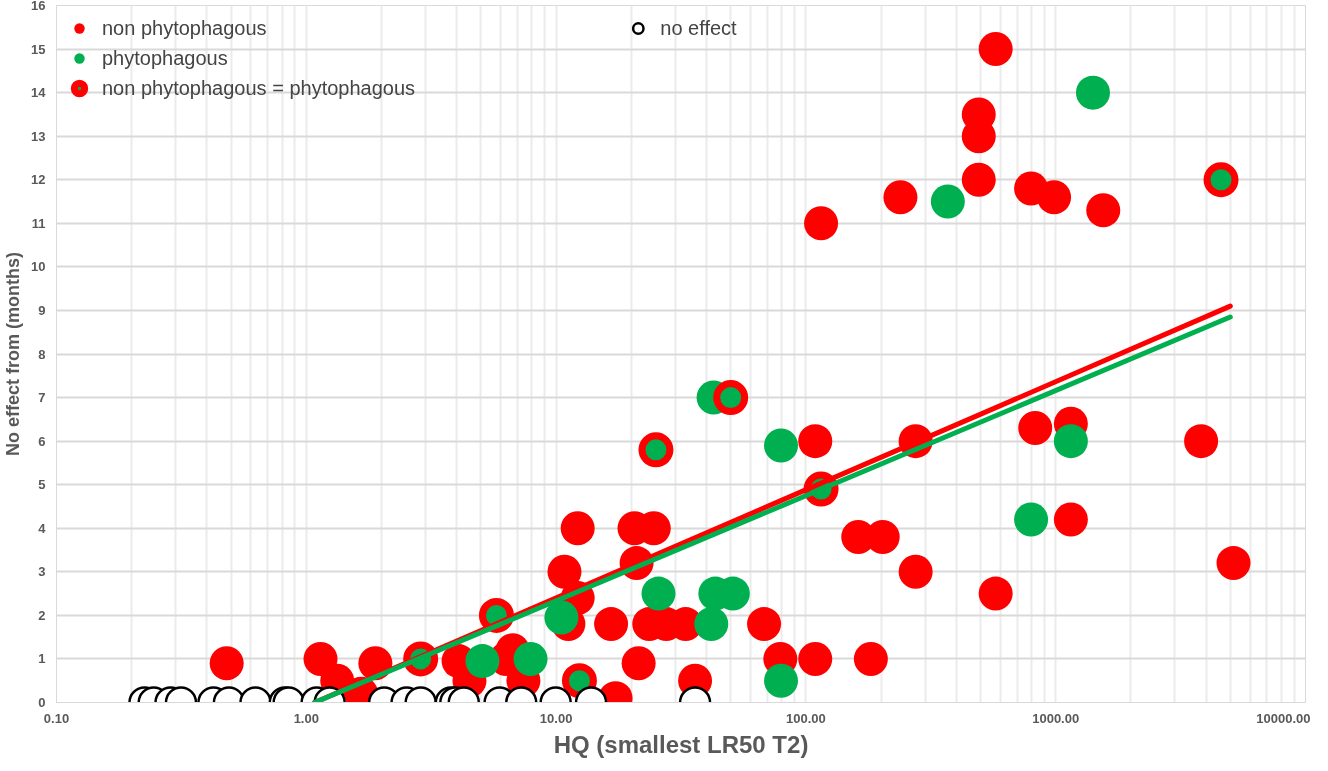  Describe the element at coordinates (1056, 718) in the screenshot. I see `x-tick-label: 1000.00` at that location.